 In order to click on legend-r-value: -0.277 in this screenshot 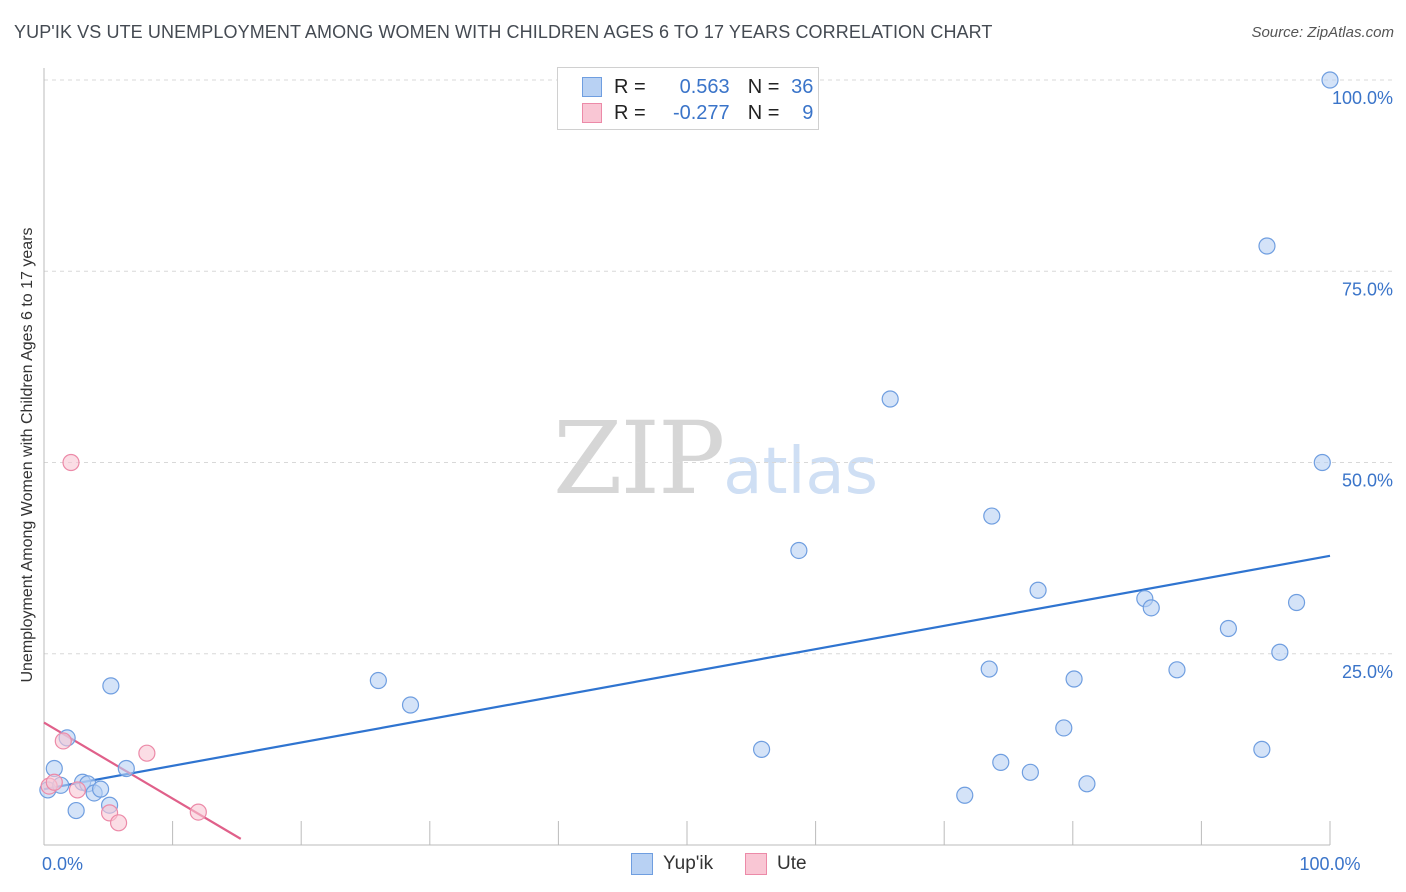, I will do `click(701, 112)`.